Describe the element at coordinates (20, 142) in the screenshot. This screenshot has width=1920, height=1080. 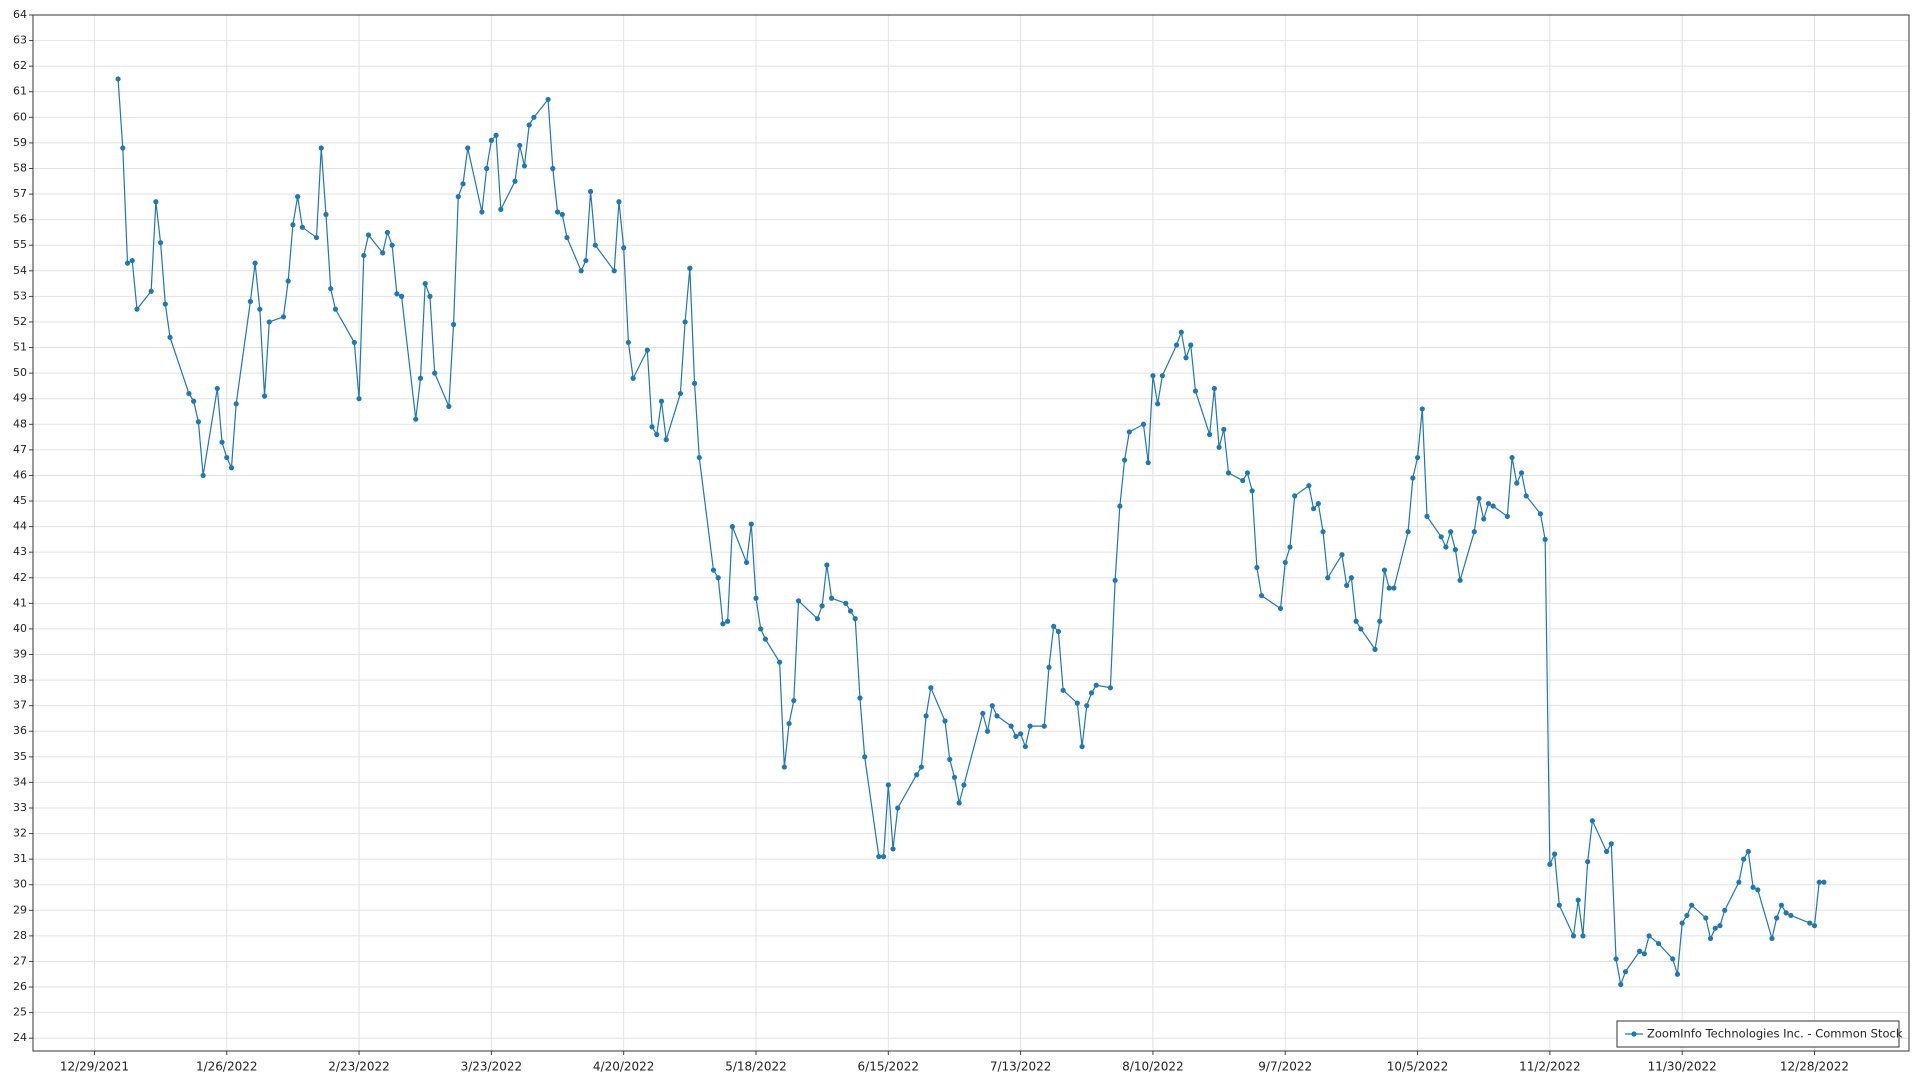
I see `y-tick-label: 59` at that location.